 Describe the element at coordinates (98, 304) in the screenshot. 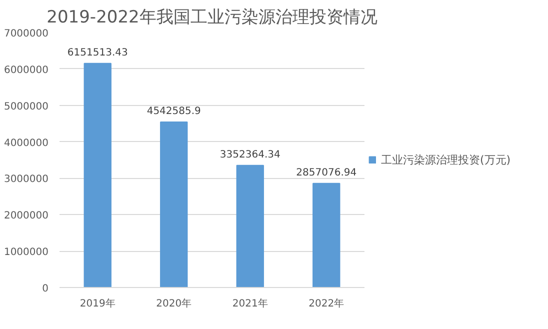

I see `x-tick-label: 2019年` at that location.